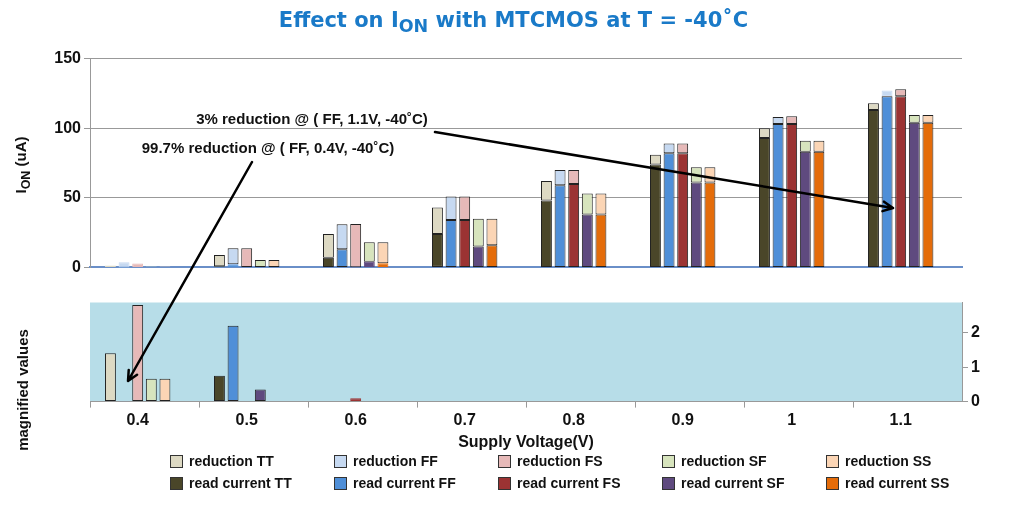 The width and height of the screenshot is (1027, 520). Describe the element at coordinates (355, 419) in the screenshot. I see `x-tick-label: 0.6` at that location.